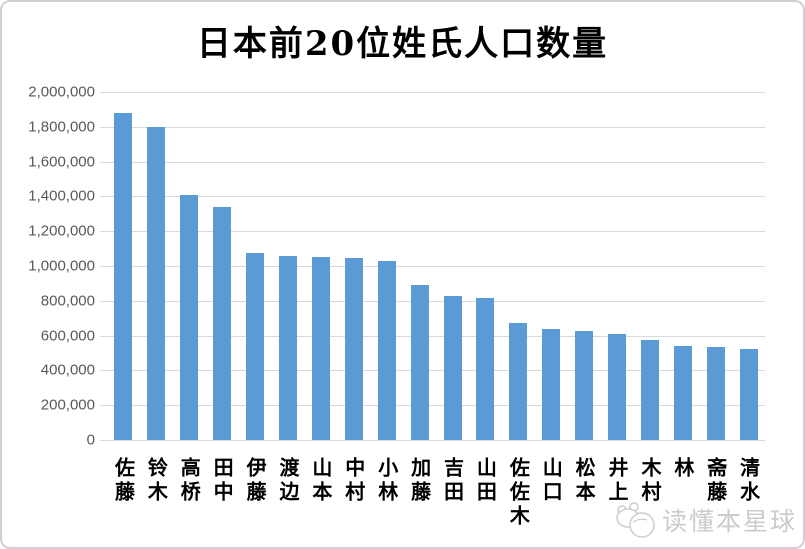 This screenshot has width=805, height=549. I want to click on x-axis-category-label: 佐藤, so click(123, 481).